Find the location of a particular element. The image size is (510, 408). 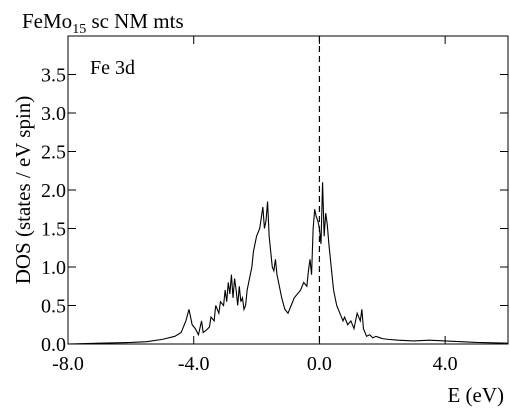

x-tick-label: 0.0 is located at coordinates (319, 364).